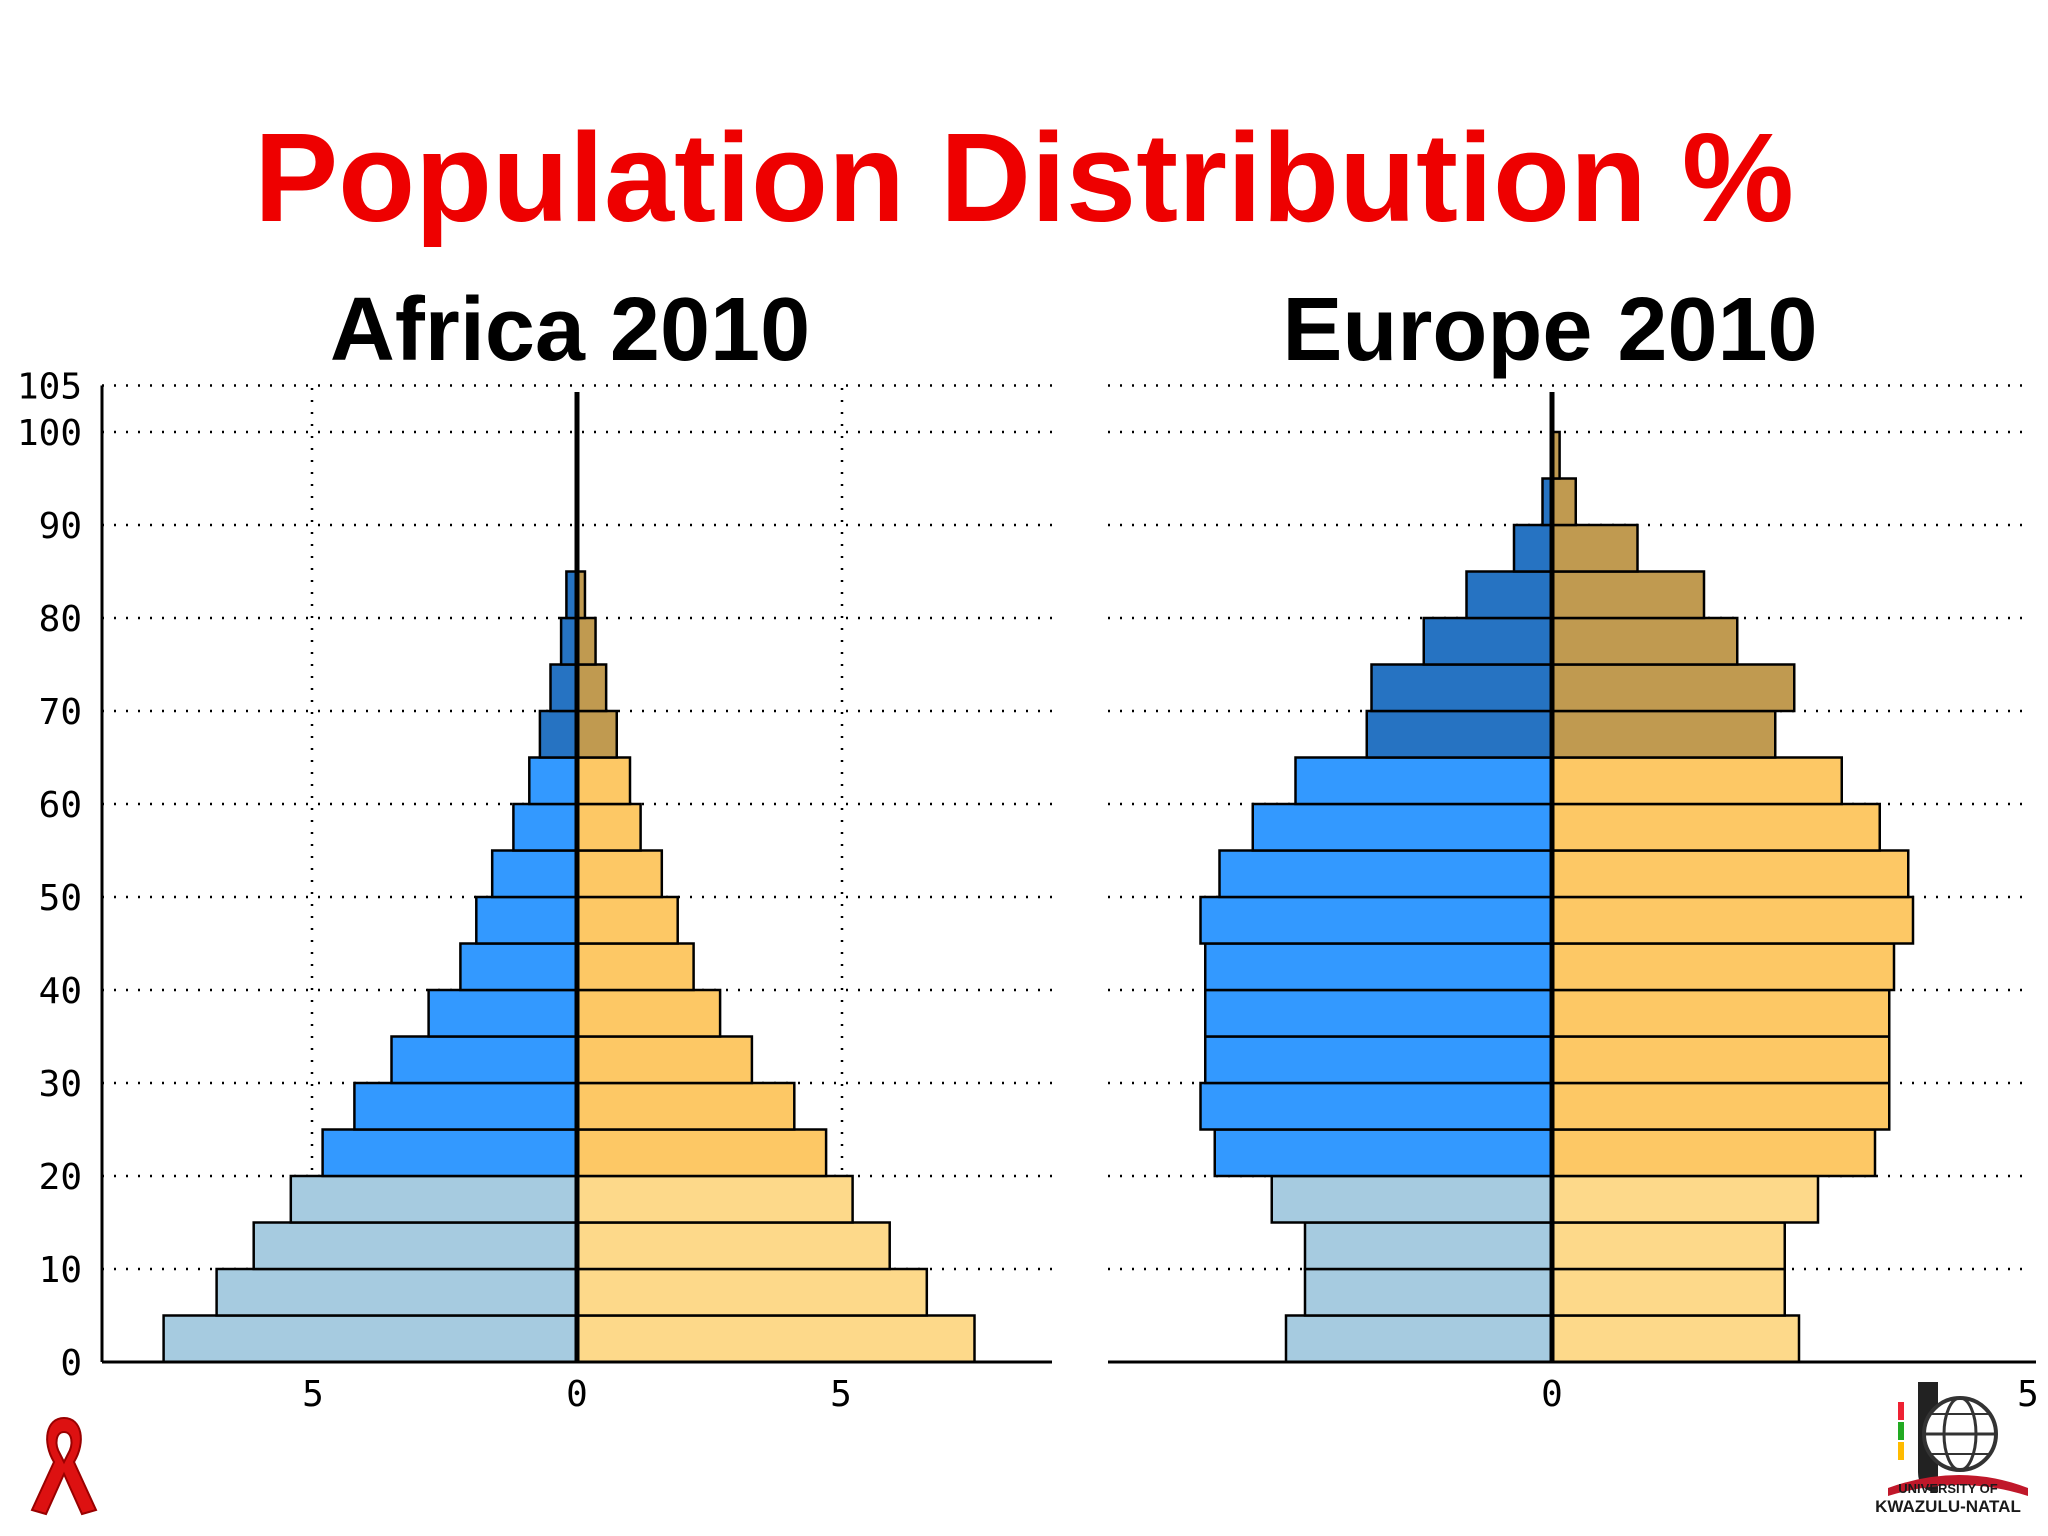  What do you see at coordinates (60, 526) in the screenshot?
I see `y-tick-label: 90` at bounding box center [60, 526].